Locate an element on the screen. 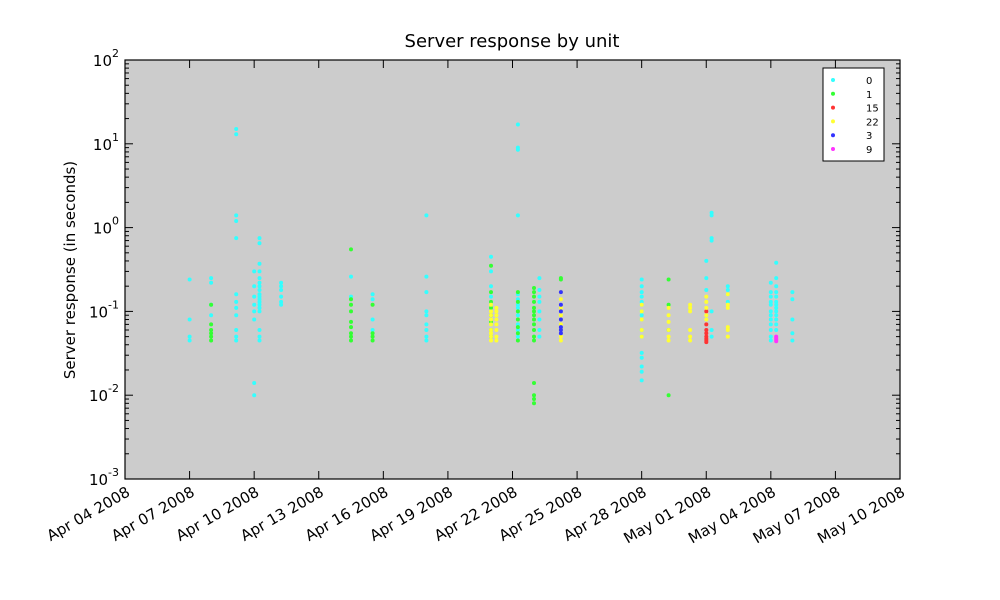 The height and width of the screenshot is (600, 1000). legend-box is located at coordinates (853, 114).